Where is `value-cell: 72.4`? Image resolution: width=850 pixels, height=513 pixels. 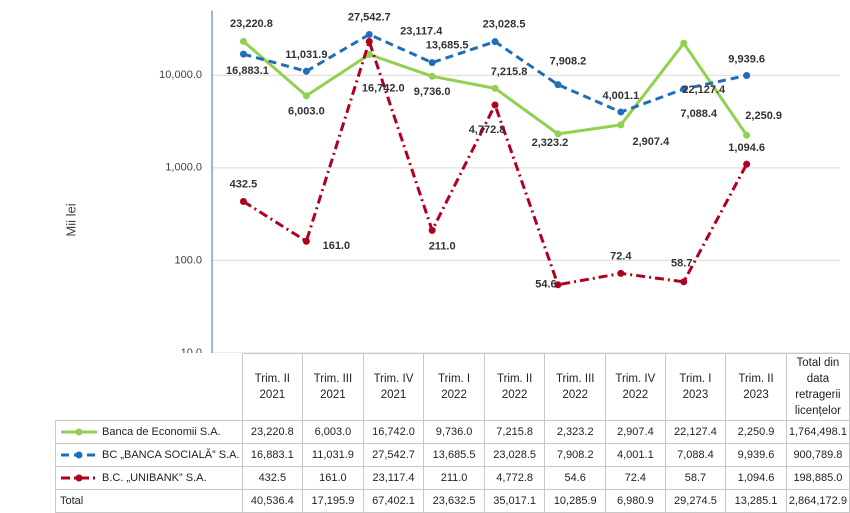
value-cell: 72.4 is located at coordinates (635, 478).